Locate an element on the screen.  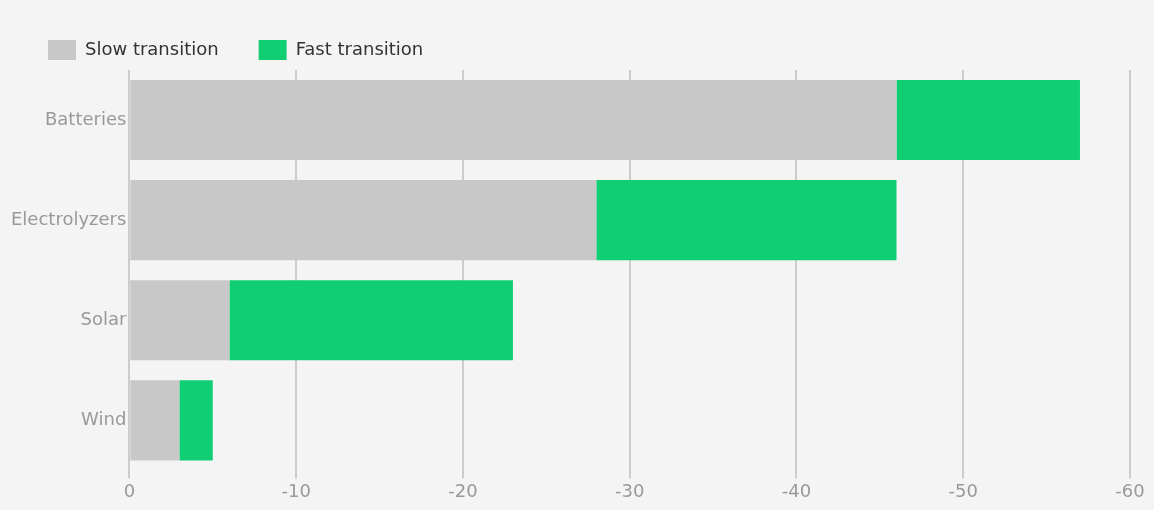
x-tick-label: -20 is located at coordinates (463, 490).